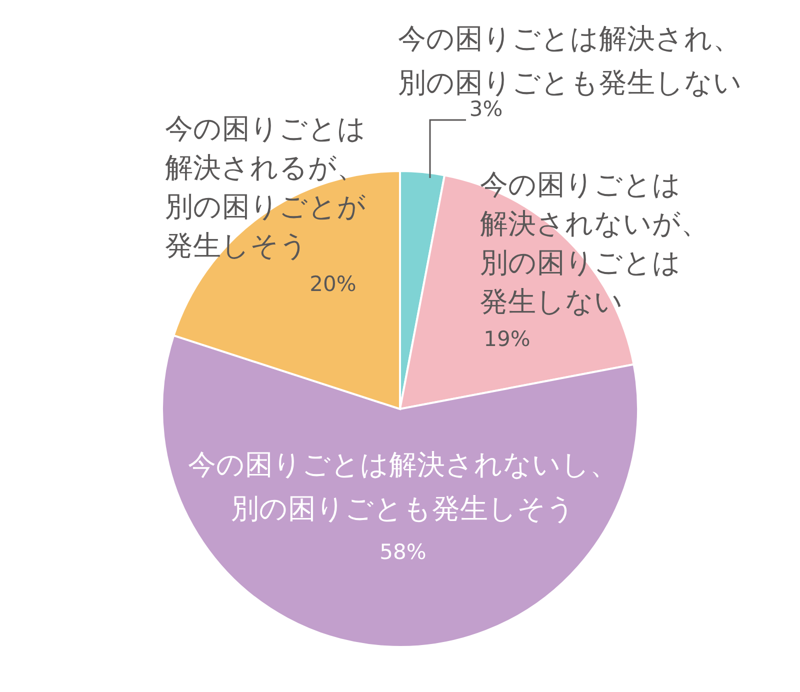  What do you see at coordinates (265, 187) in the screenshot?
I see `slice-label: 今の困りごとは解決されるが、別の困りごとが発生しそう` at bounding box center [265, 187].